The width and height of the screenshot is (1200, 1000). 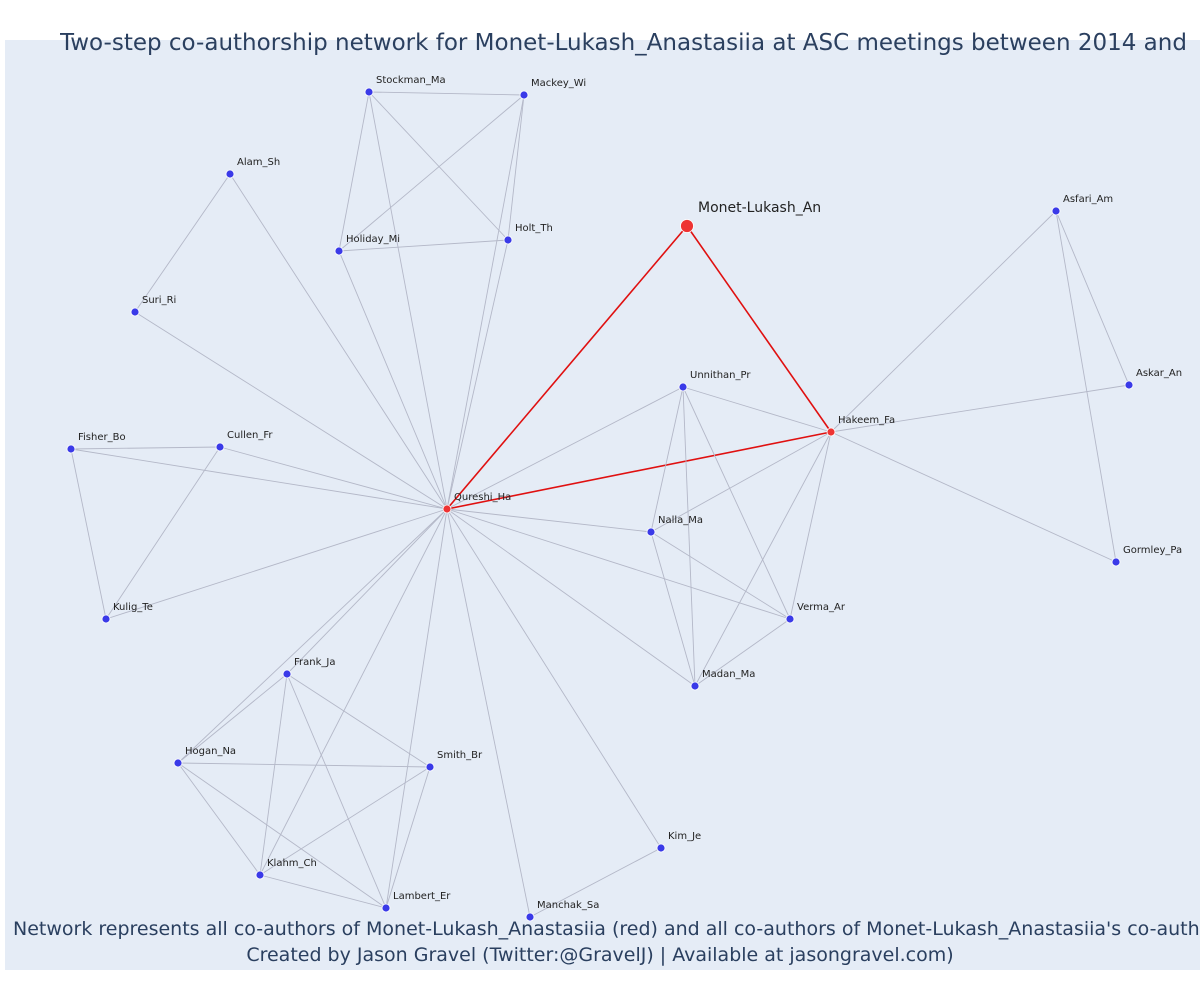 I want to click on node-suri-ri, so click(x=135, y=312).